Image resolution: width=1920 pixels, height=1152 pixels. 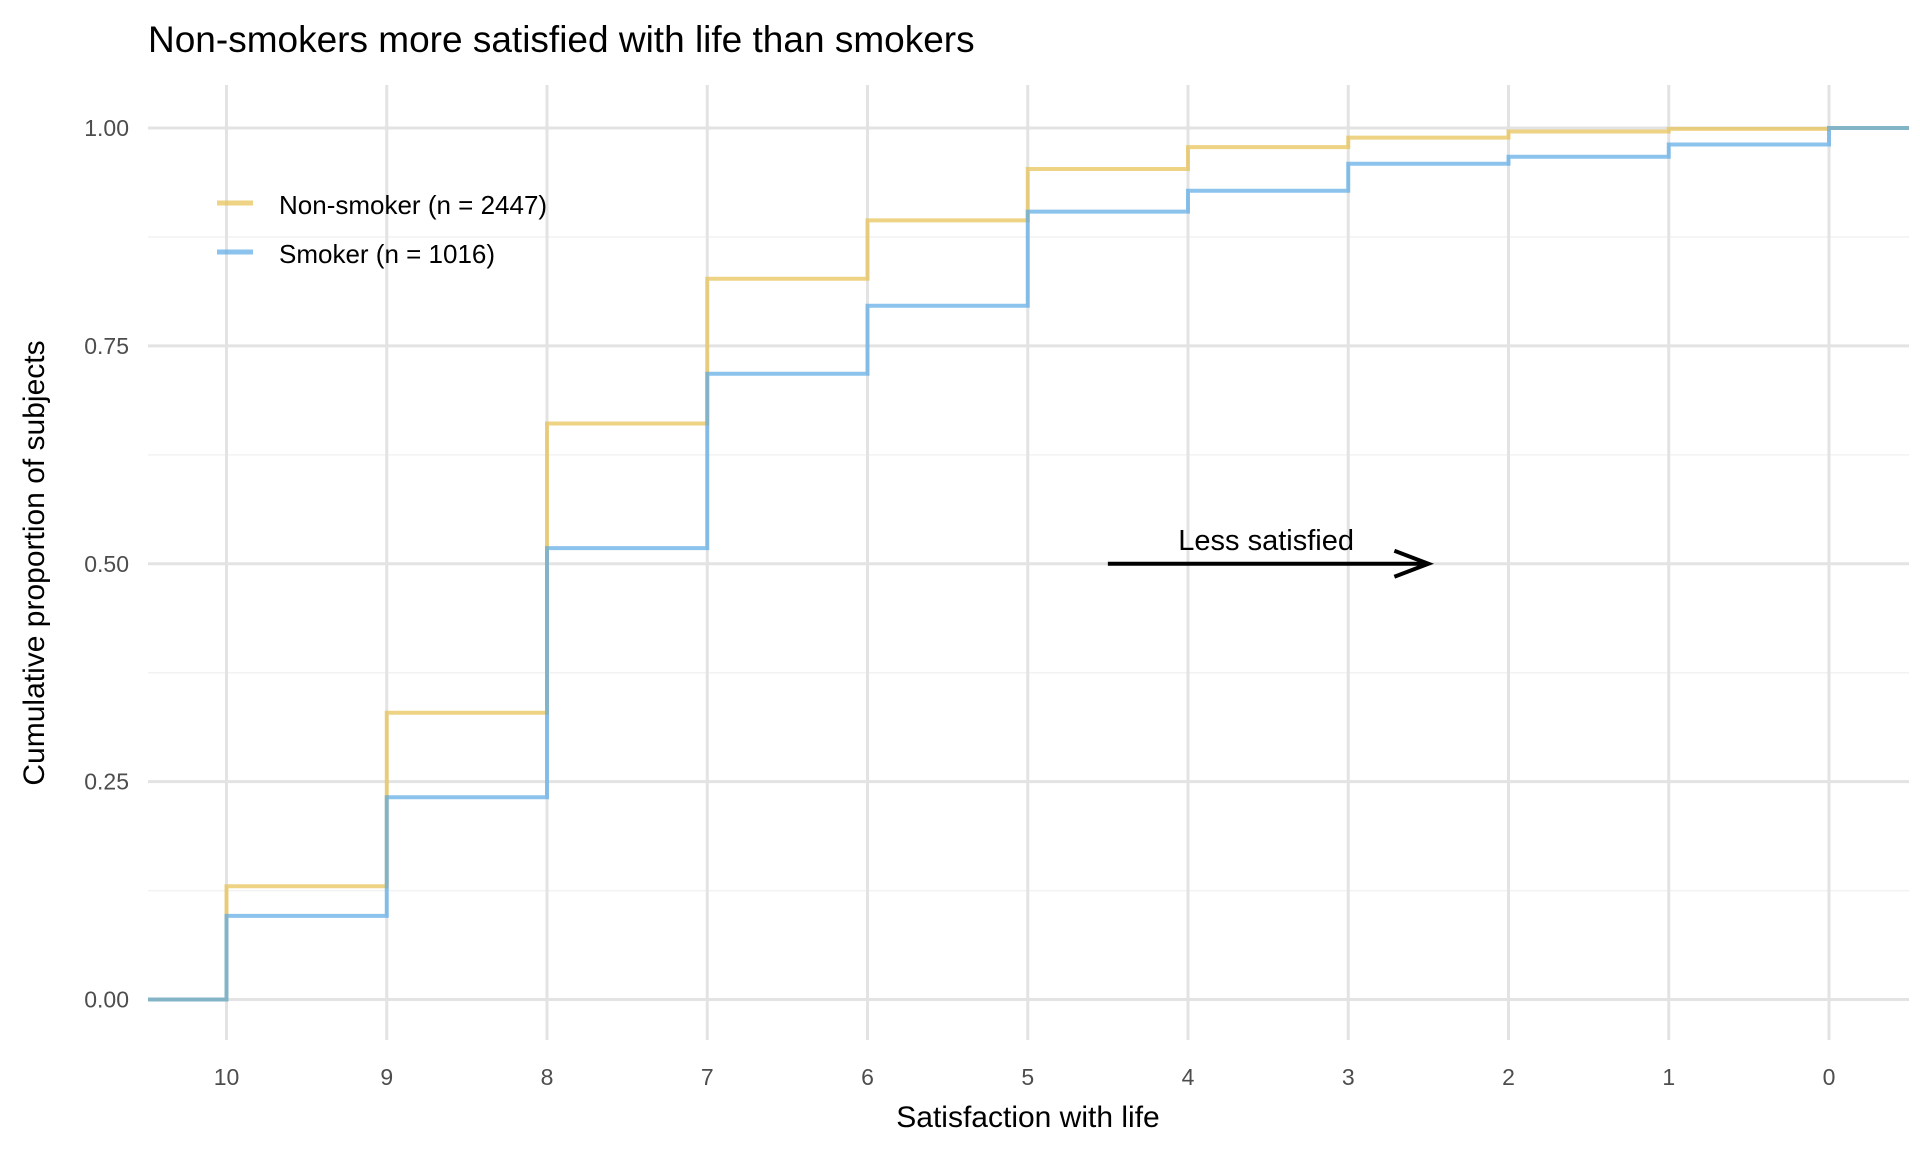 I want to click on y-tick-label: 0.50, so click(x=106, y=564).